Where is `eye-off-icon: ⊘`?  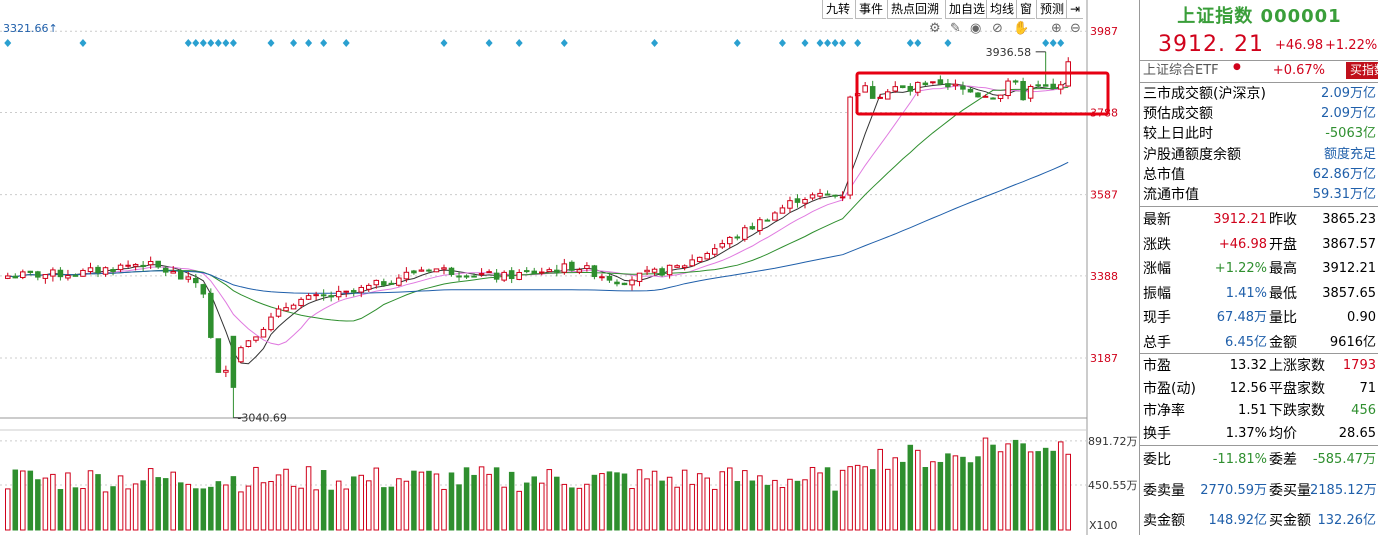 eye-off-icon: ⊘ is located at coordinates (997, 28).